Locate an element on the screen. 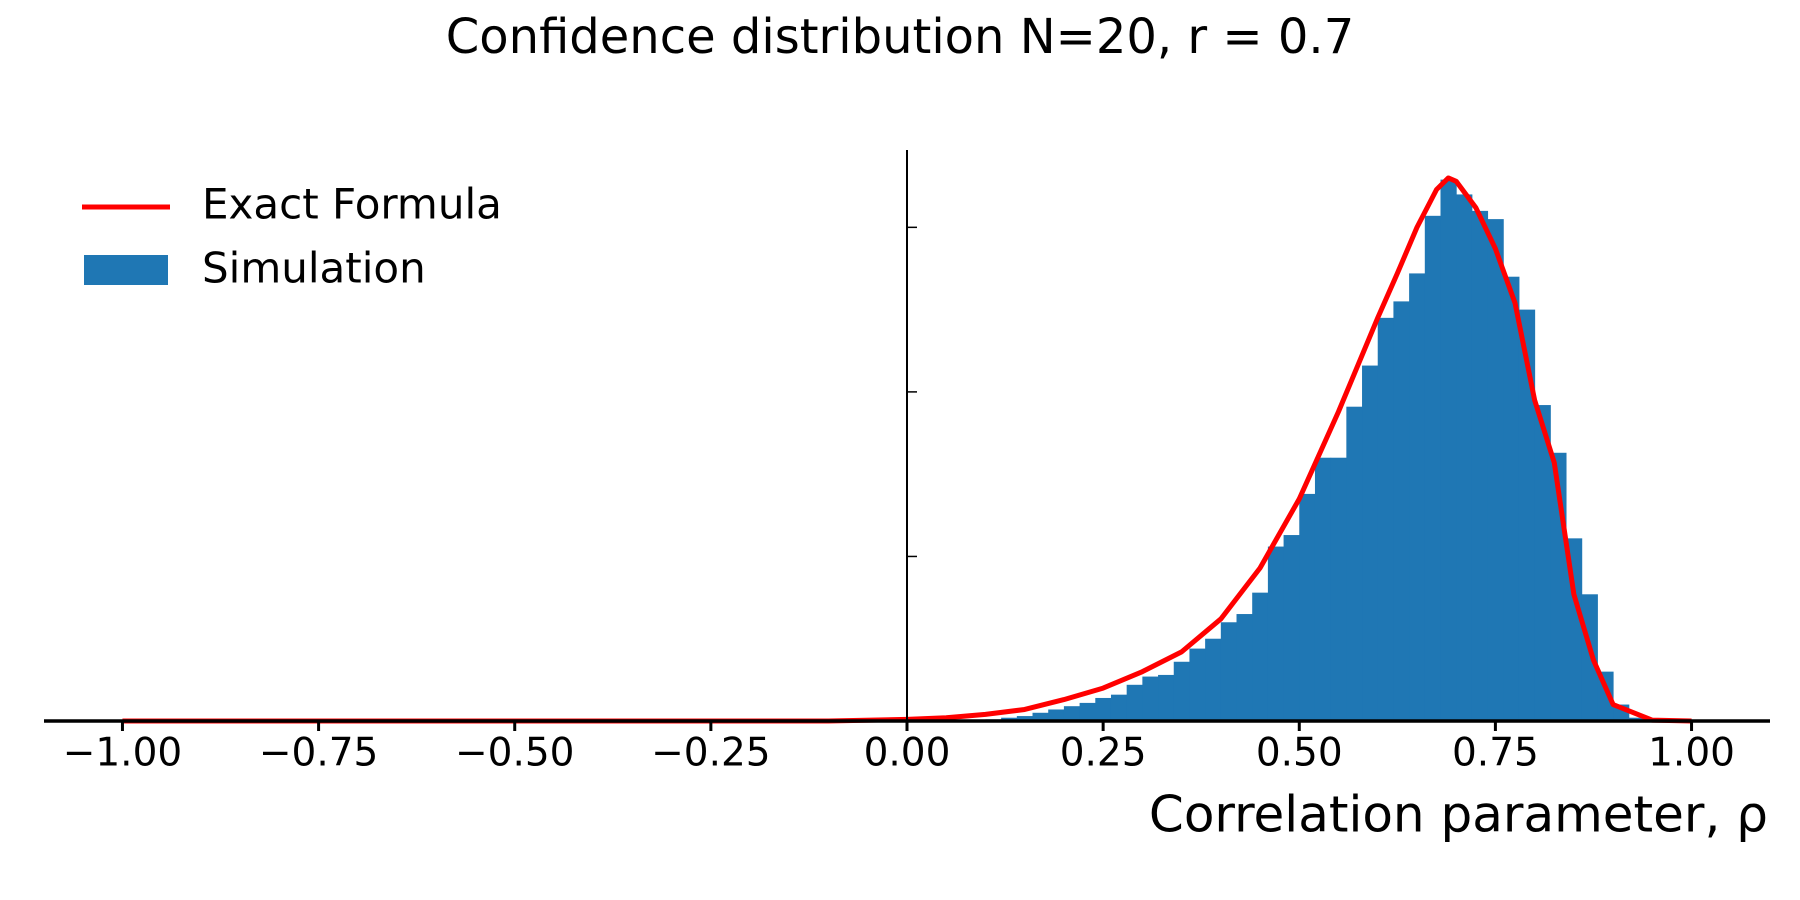 The image size is (1800, 900). x-tick-label: 1.00 is located at coordinates (1691, 753).